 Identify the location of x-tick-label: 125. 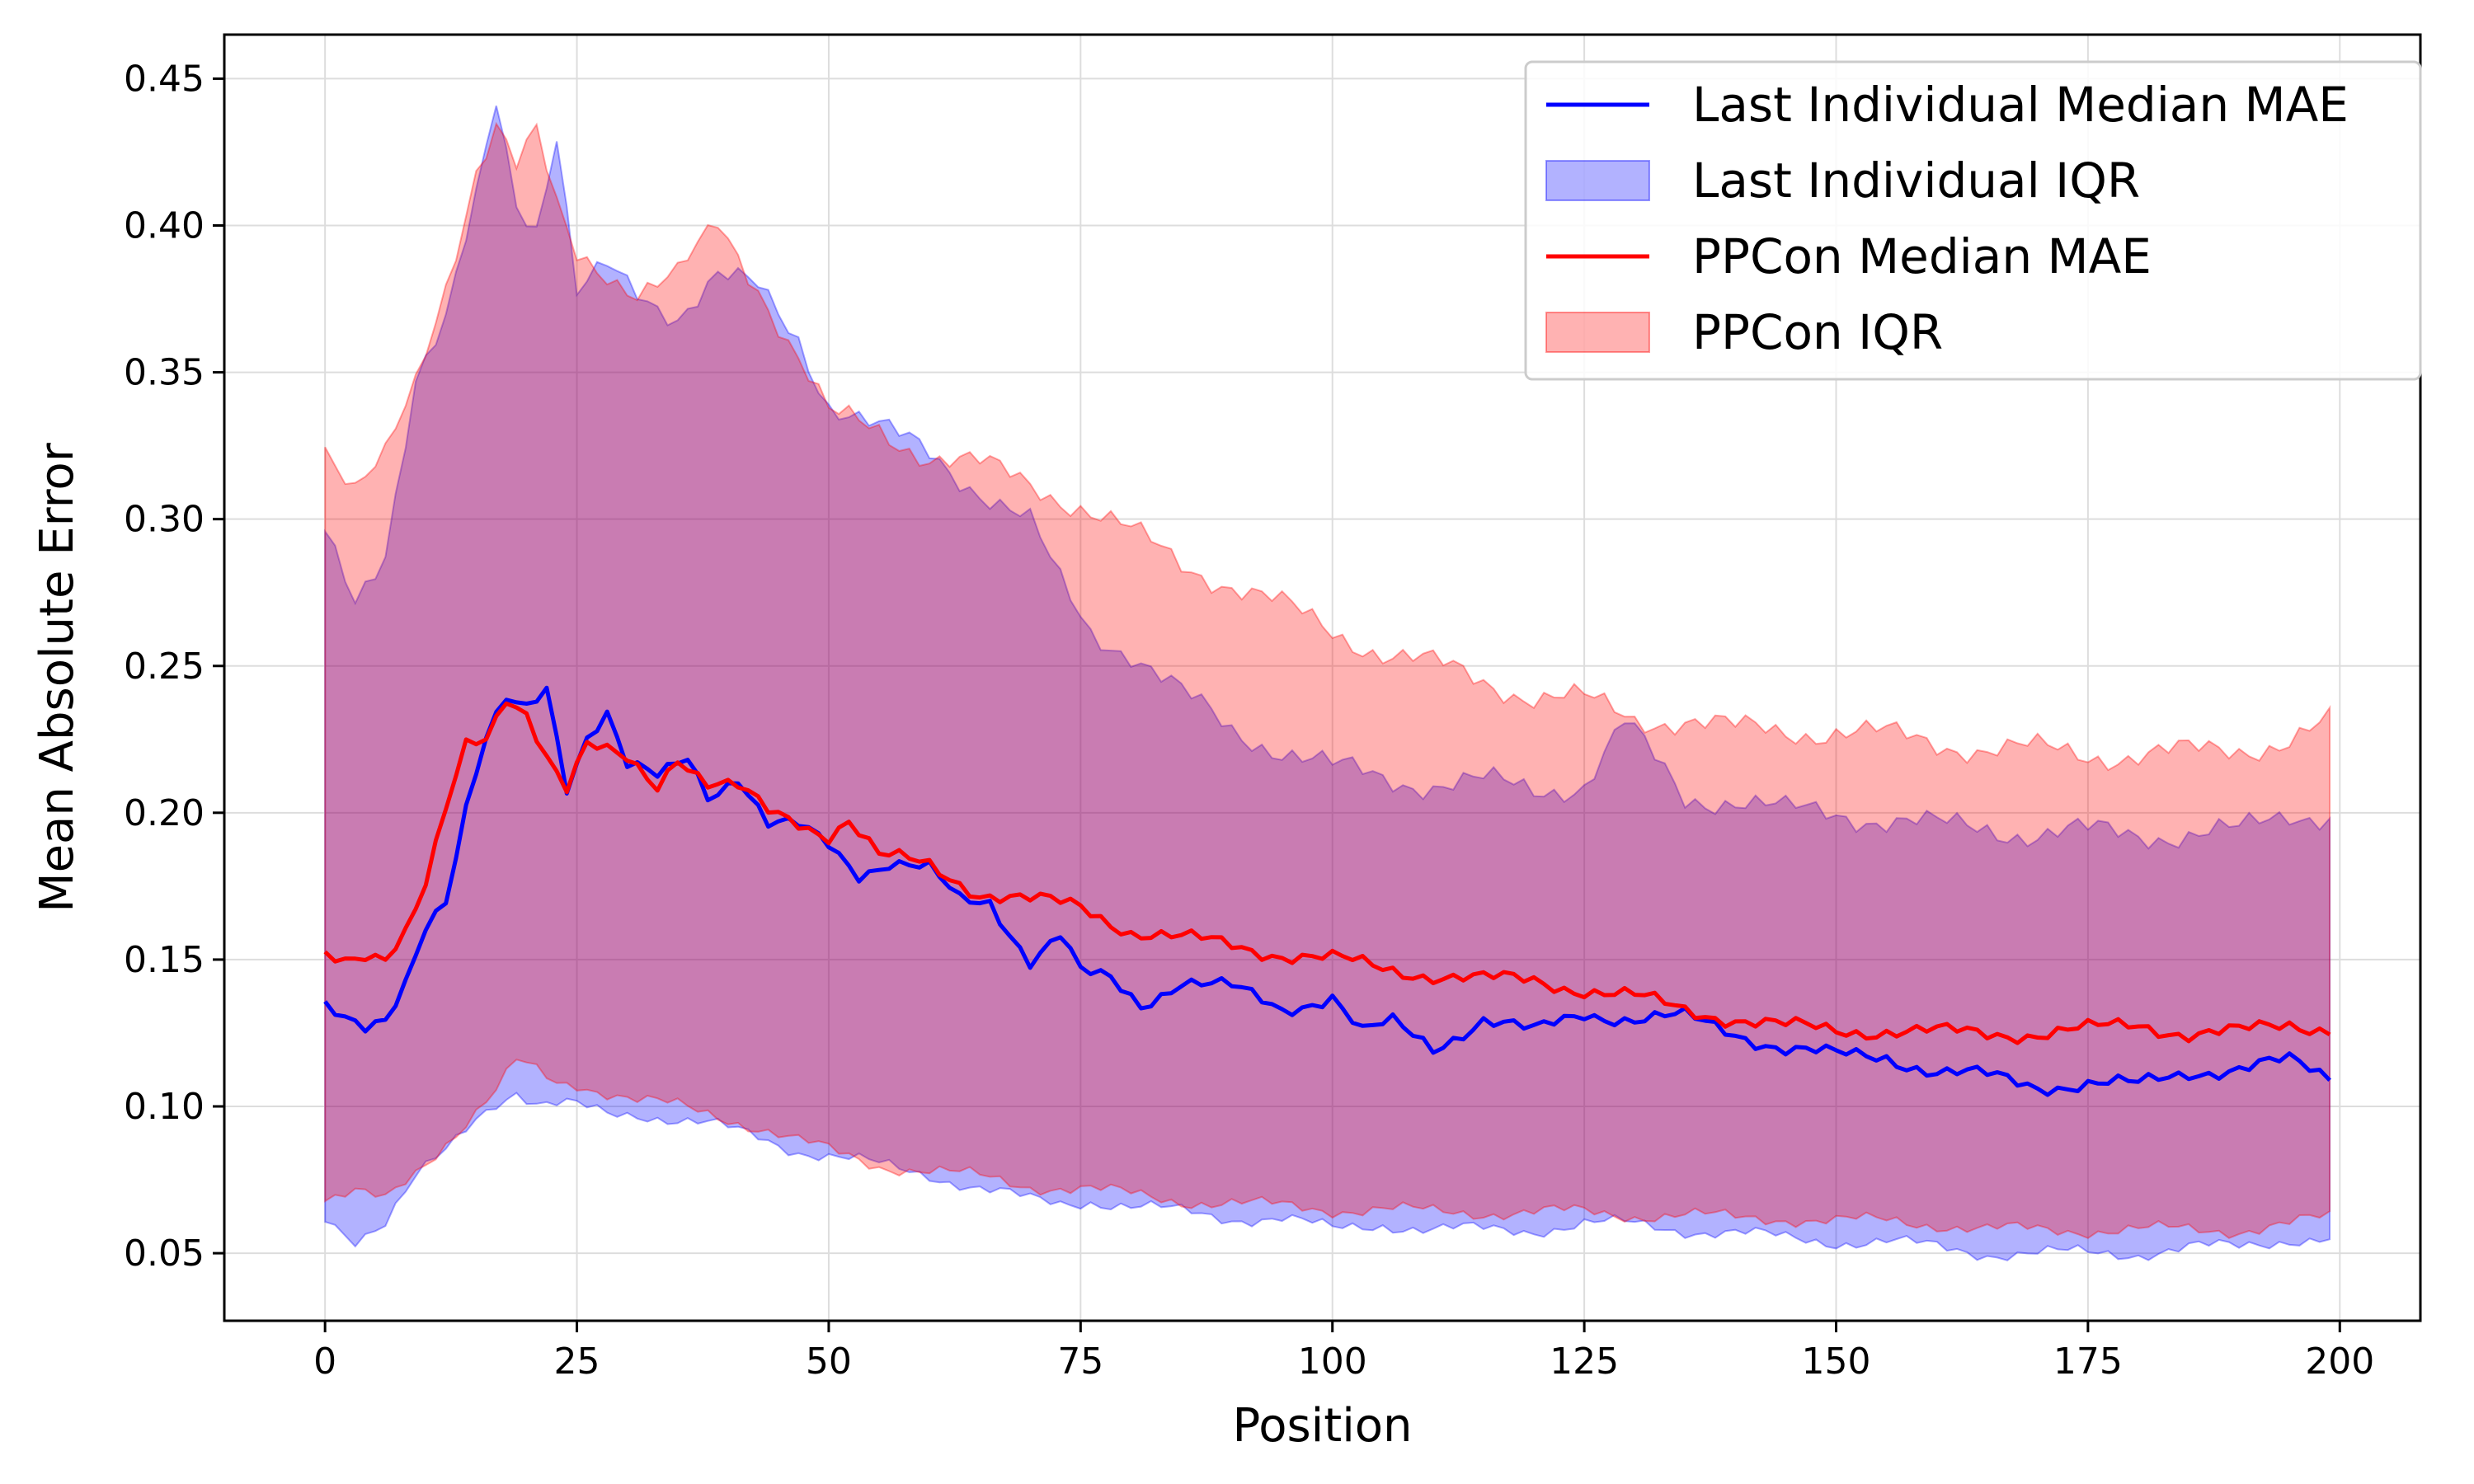
(1584, 1362).